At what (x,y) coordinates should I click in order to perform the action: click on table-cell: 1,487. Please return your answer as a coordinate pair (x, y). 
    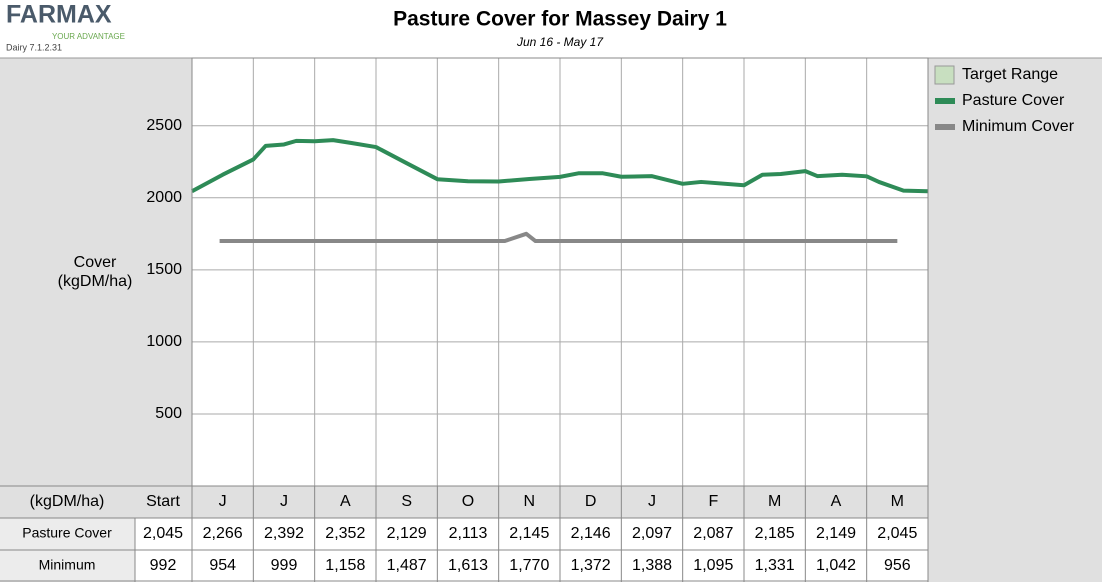
    Looking at the image, I should click on (407, 565).